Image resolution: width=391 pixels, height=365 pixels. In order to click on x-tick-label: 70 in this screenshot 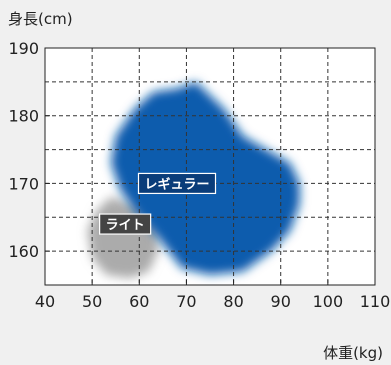, I will do `click(186, 301)`.